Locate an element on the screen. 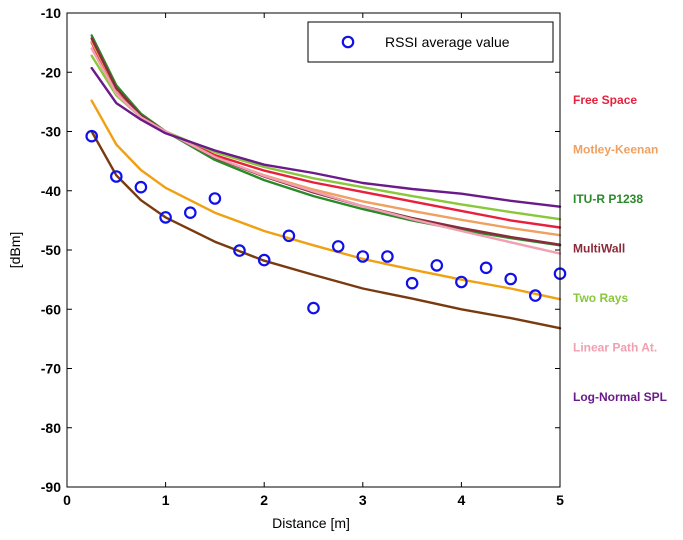 Image resolution: width=683 pixels, height=540 pixels. legend-box is located at coordinates (430, 42).